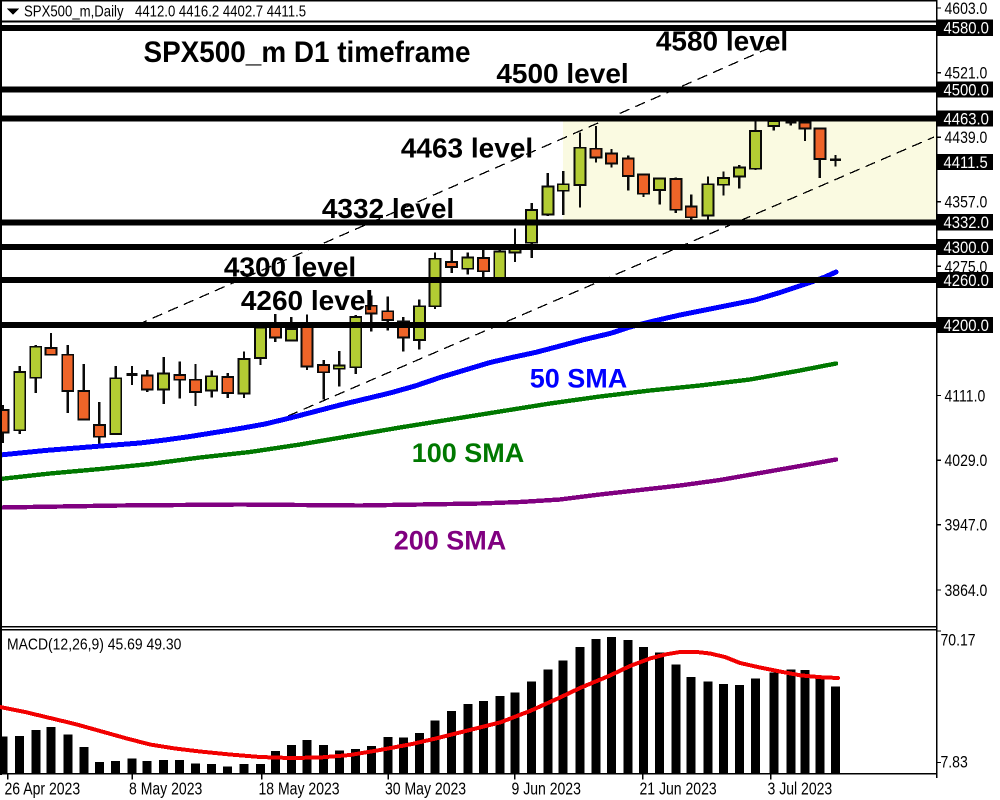 This screenshot has height=800, width=1000. I want to click on svg-text: 4300 level, so click(290, 267).